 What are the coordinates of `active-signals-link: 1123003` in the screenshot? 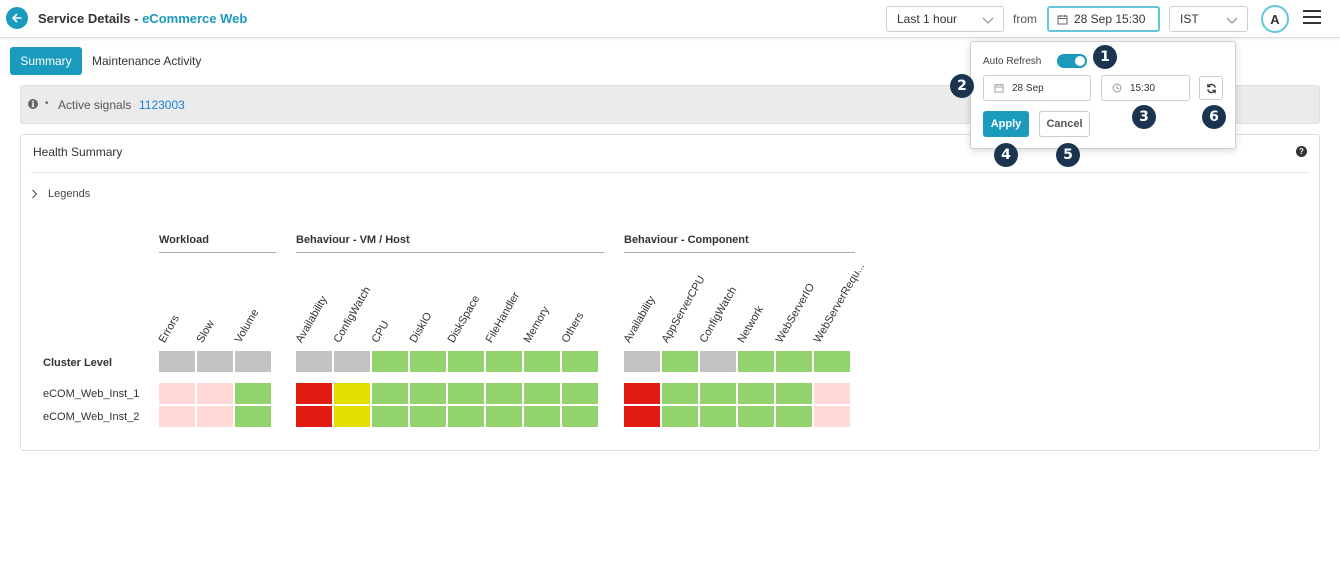 It's located at (162, 105).